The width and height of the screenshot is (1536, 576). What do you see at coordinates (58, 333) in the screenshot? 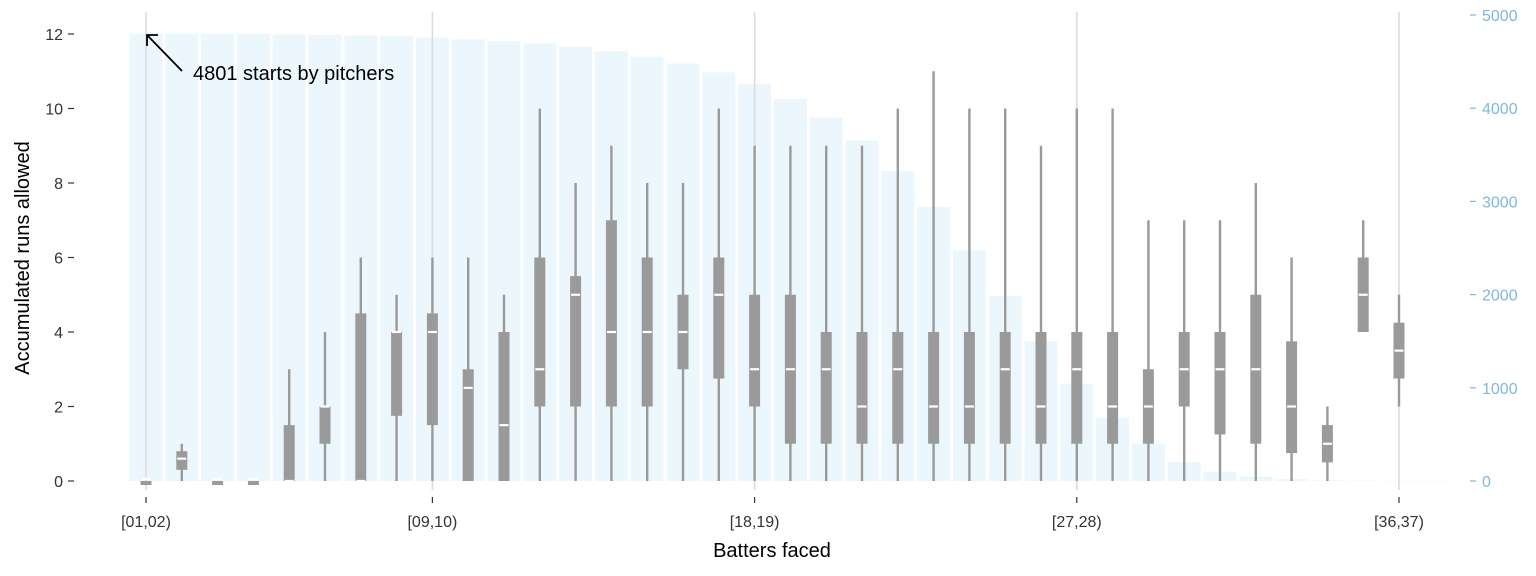
I see `y-left-tick-label: 4` at bounding box center [58, 333].